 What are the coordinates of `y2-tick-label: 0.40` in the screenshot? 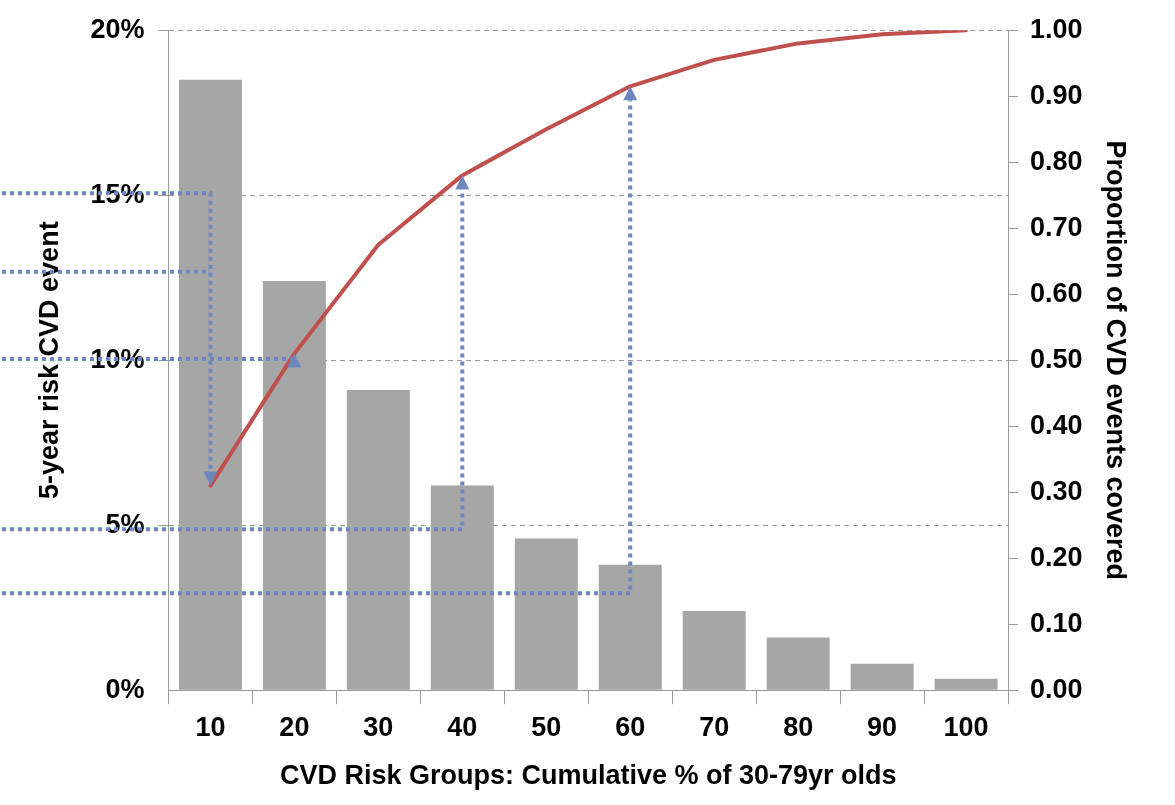 It's located at (1056, 424).